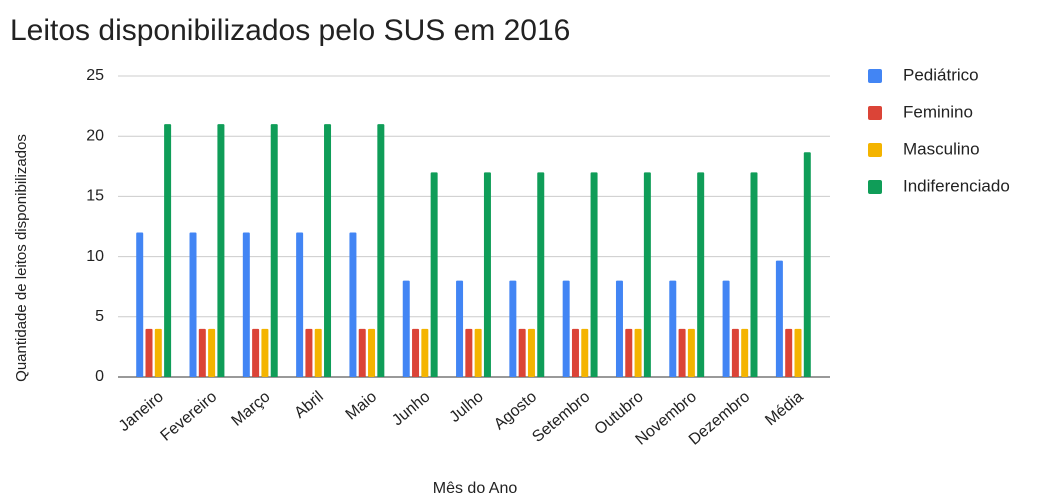 Image resolution: width=1046 pixels, height=496 pixels. What do you see at coordinates (411, 408) in the screenshot?
I see `x-tick-label: Junho` at bounding box center [411, 408].